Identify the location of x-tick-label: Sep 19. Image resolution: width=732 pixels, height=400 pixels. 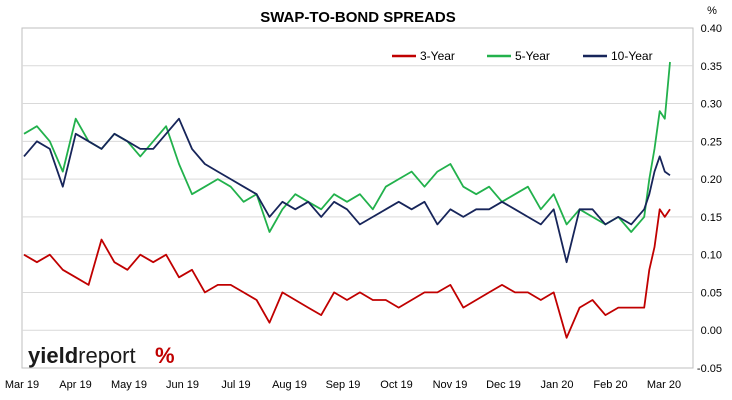
(343, 385).